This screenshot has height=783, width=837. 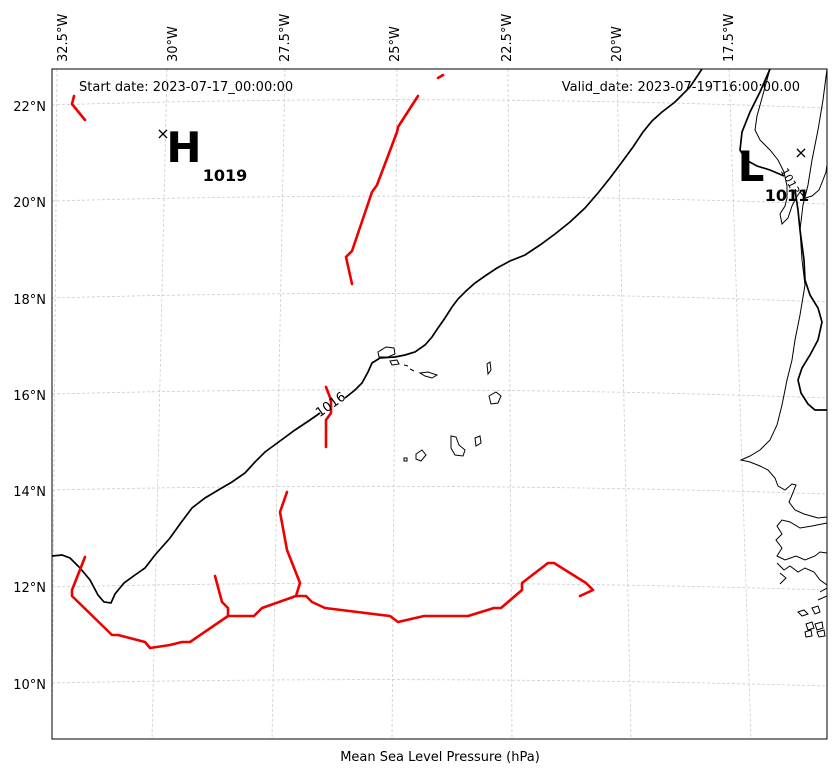 What do you see at coordinates (285, 38) in the screenshot?
I see `lon-label-27-5w: 27.5°W` at bounding box center [285, 38].